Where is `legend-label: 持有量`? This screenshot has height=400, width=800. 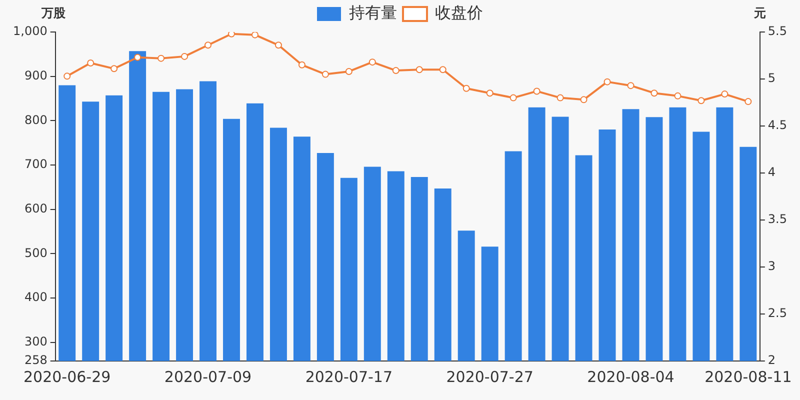
legend-label: 持有量 is located at coordinates (373, 12).